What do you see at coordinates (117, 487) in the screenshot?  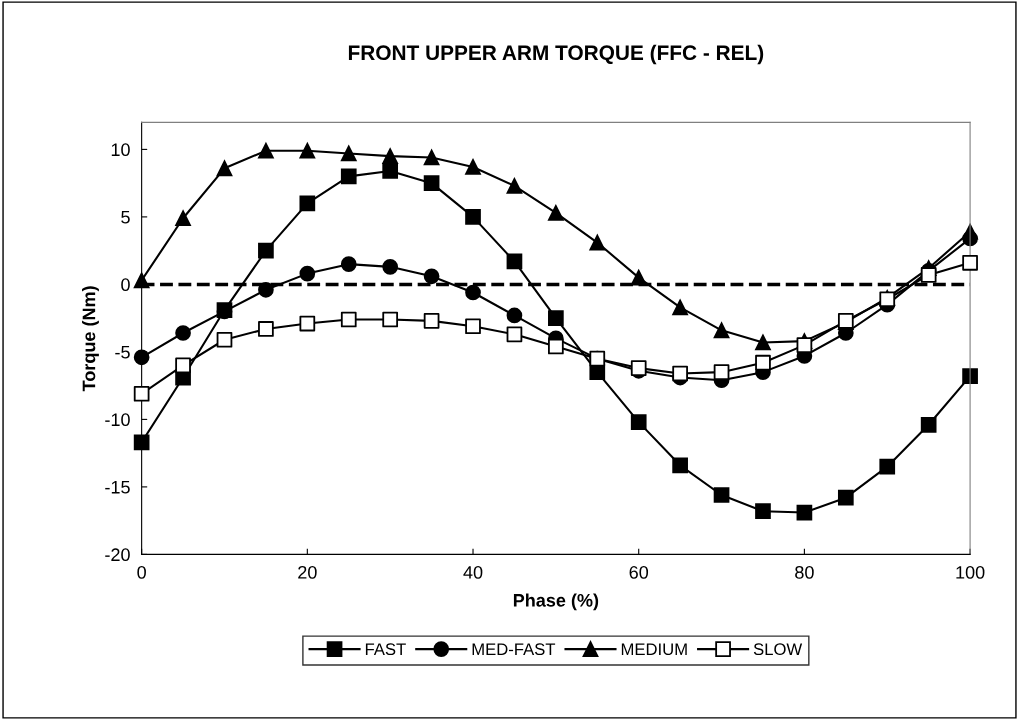 I see `y-tick-label: -15` at bounding box center [117, 487].